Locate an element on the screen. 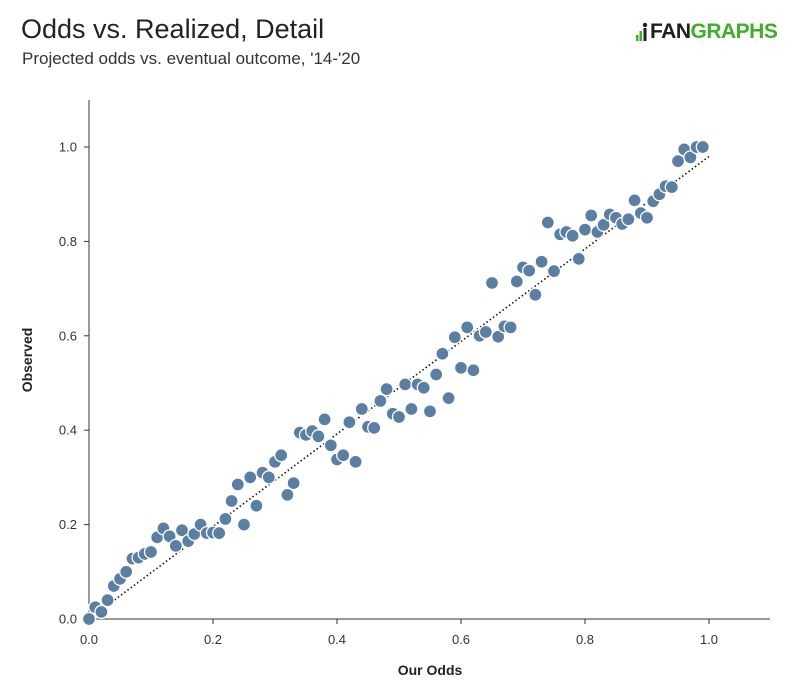  y-tick-label: 0.2 is located at coordinates (68, 524).